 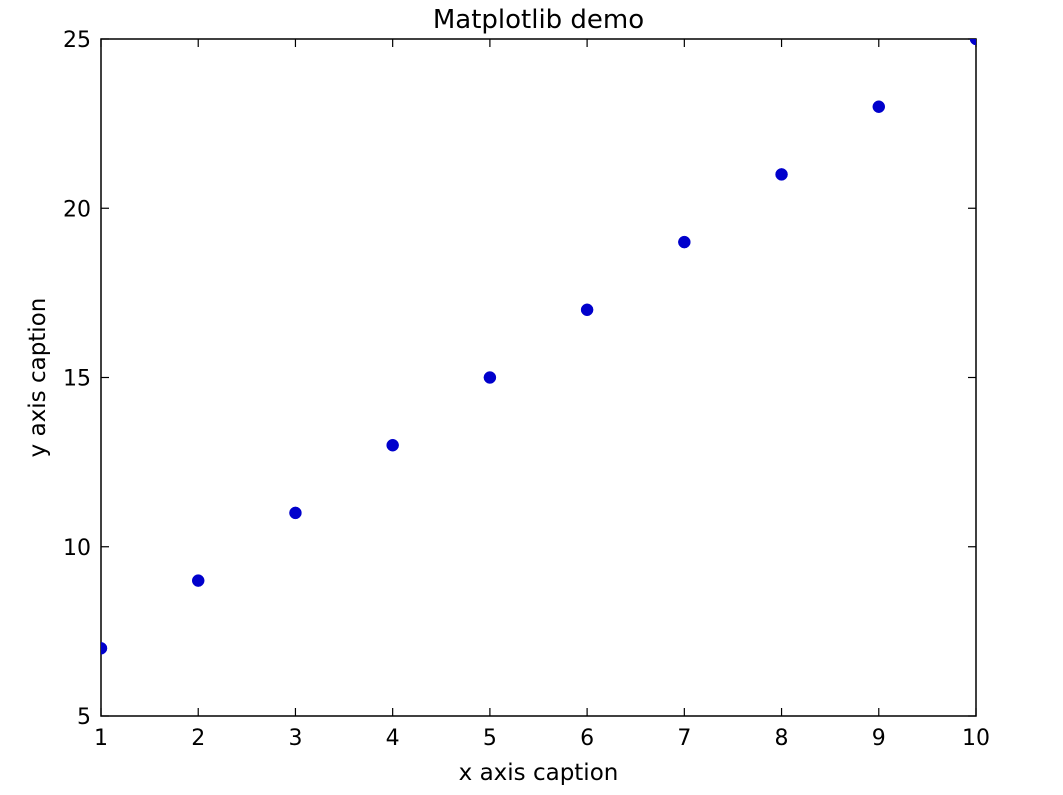 What do you see at coordinates (84, 717) in the screenshot?
I see `y-tick-label: 5` at bounding box center [84, 717].